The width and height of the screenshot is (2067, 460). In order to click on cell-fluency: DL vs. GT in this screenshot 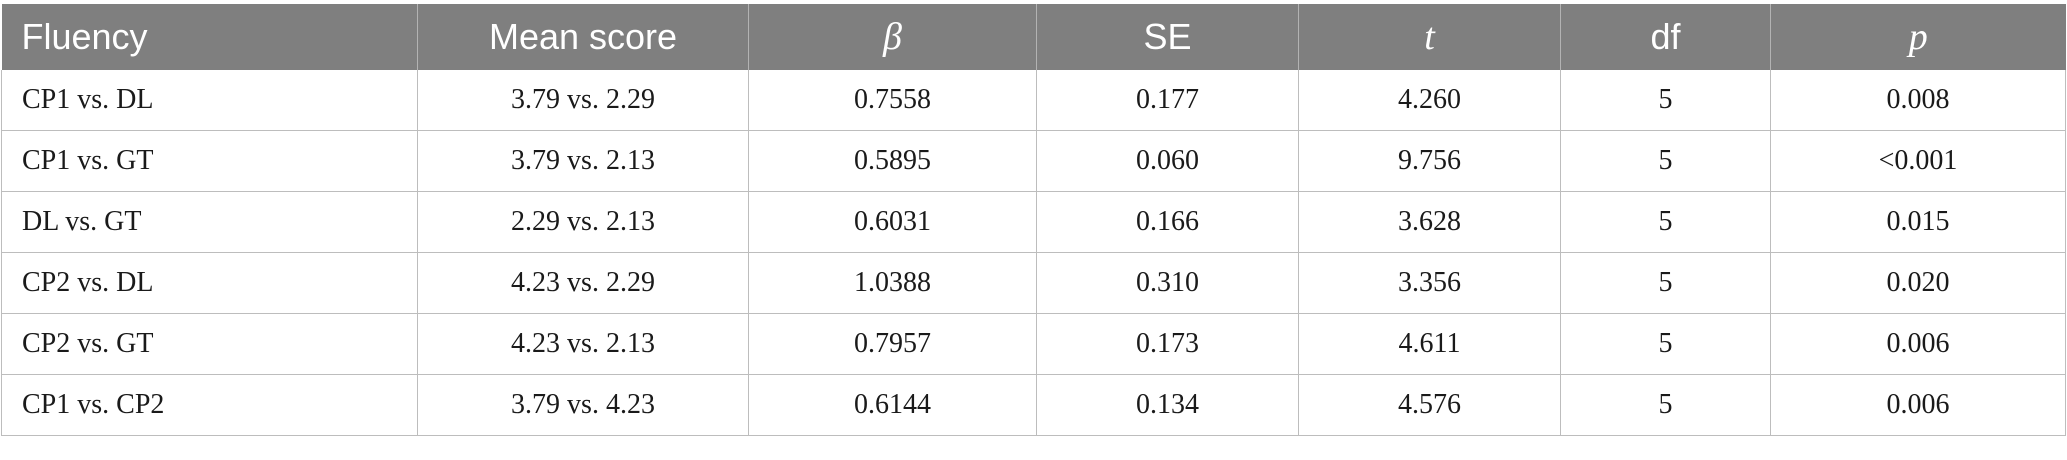, I will do `click(209, 222)`.